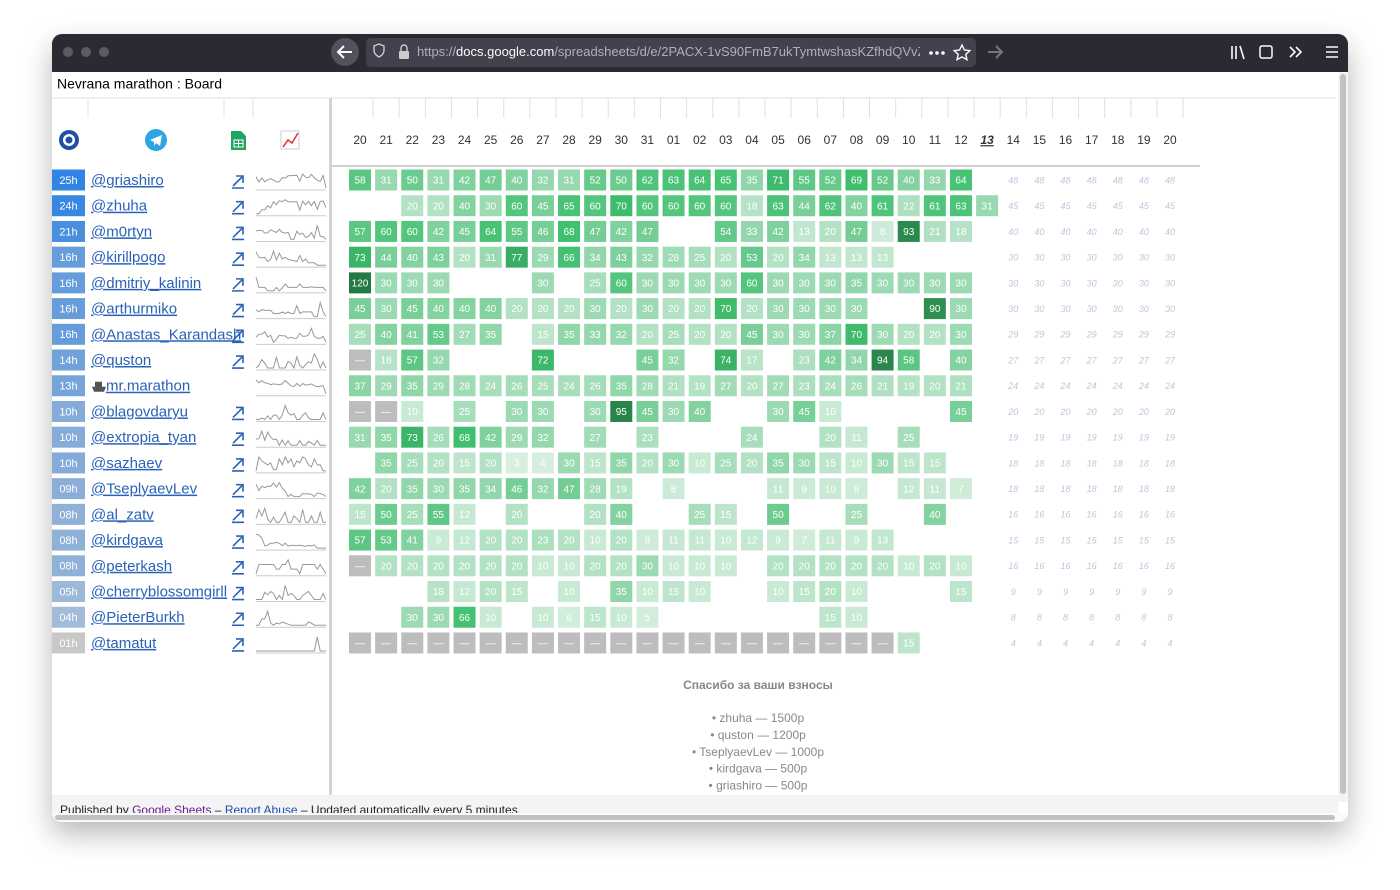 This screenshot has height=890, width=1400. What do you see at coordinates (139, 411) in the screenshot?
I see `username: @blagovdaryu` at bounding box center [139, 411].